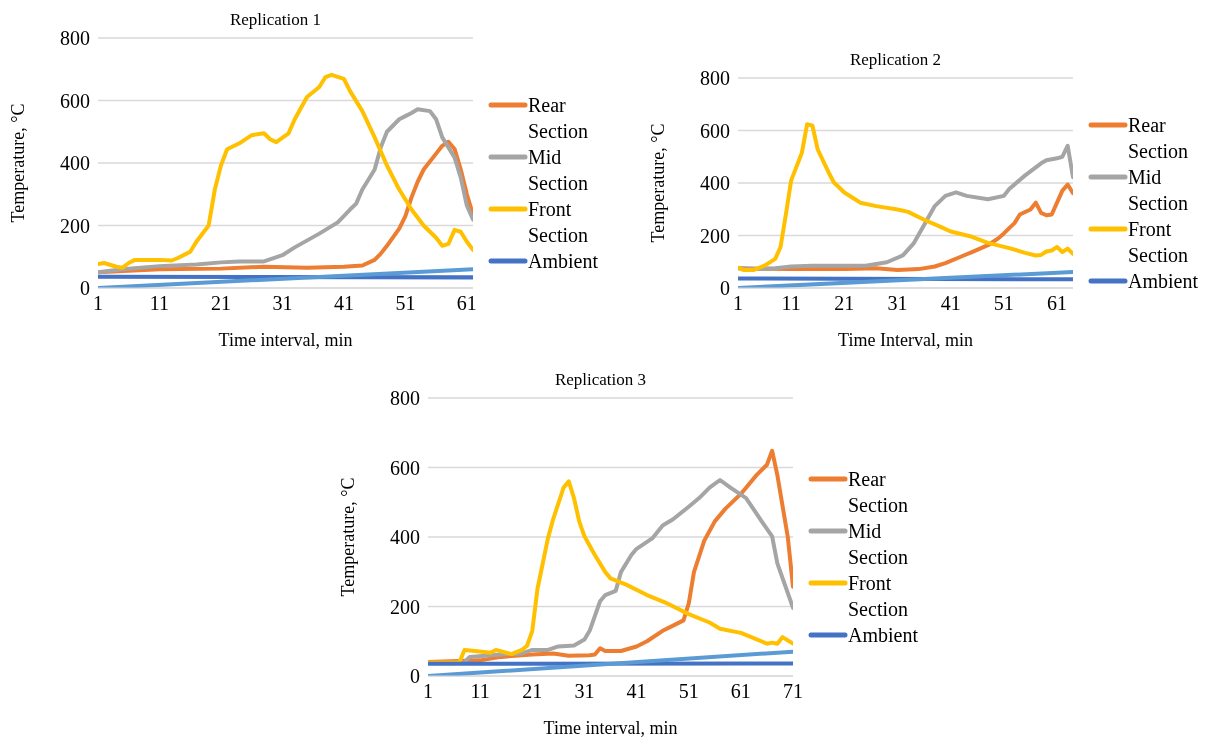 The image size is (1207, 740). Describe the element at coordinates (600, 379) in the screenshot. I see `chart-title: Replication 3` at that location.